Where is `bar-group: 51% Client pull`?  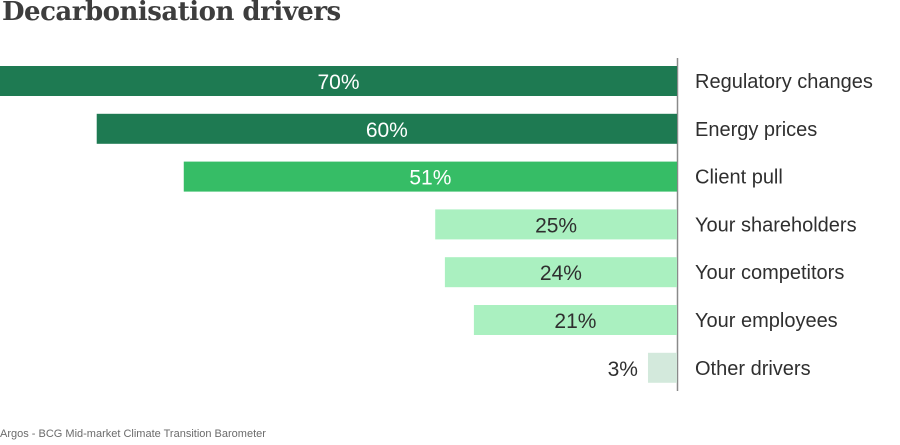
bar-group: 51% Client pull is located at coordinates (483, 176).